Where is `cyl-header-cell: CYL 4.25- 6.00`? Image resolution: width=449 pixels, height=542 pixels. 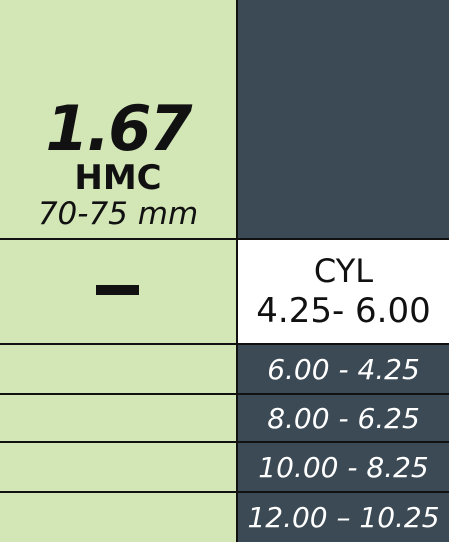 cyl-header-cell: CYL 4.25- 6.00 is located at coordinates (343, 291).